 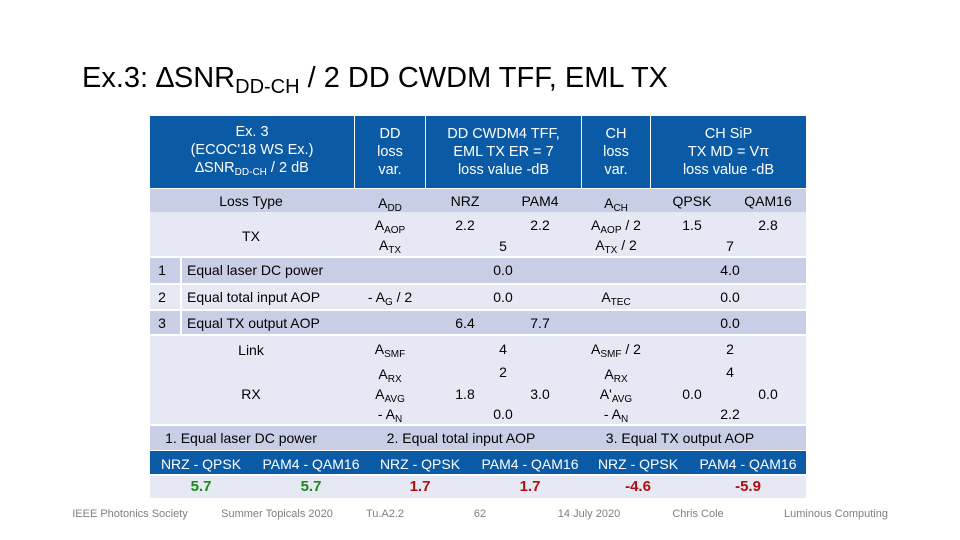 What do you see at coordinates (420, 486) in the screenshot?
I see `result-3: 1.7` at bounding box center [420, 486].